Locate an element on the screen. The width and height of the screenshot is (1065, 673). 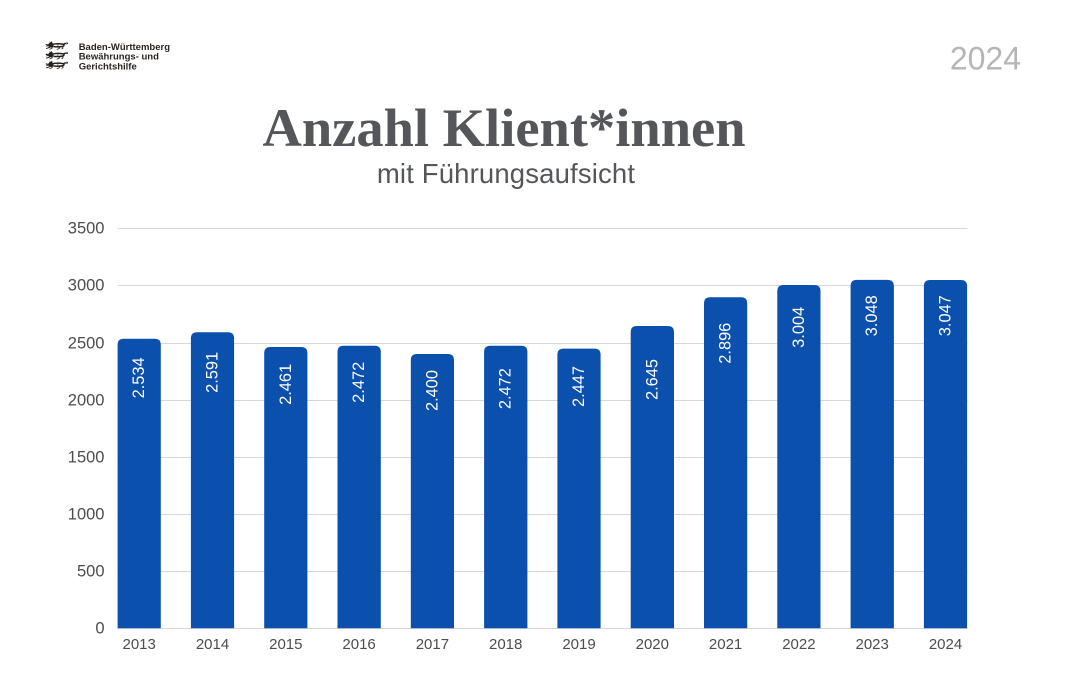
svg-text: 2013 is located at coordinates (139, 644).